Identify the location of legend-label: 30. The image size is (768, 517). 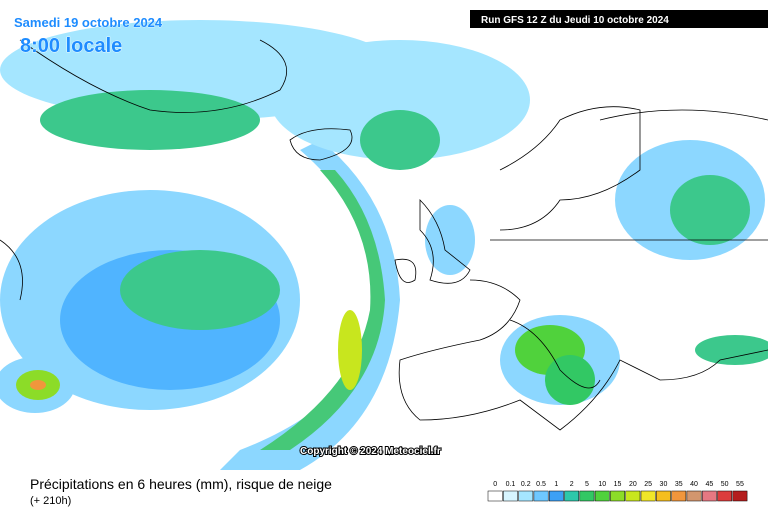
(664, 484).